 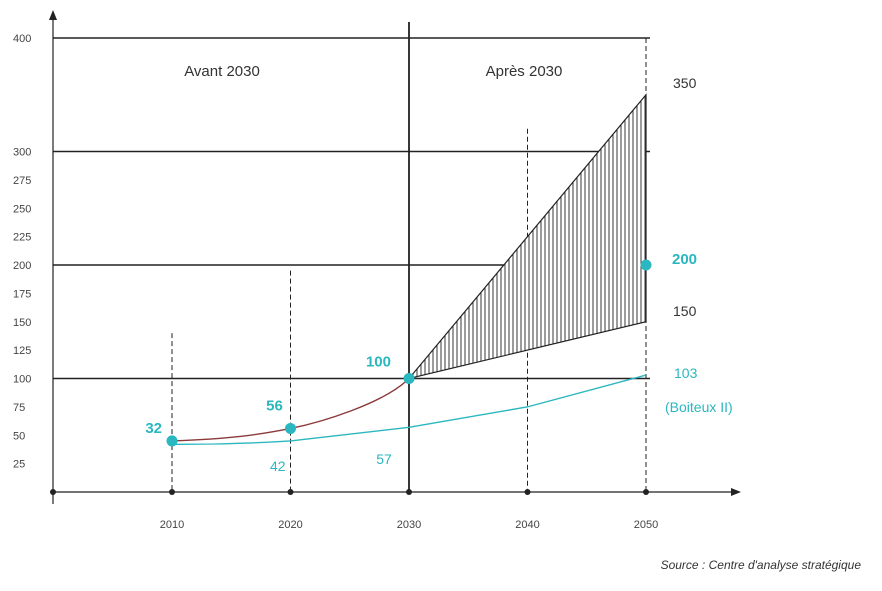 What do you see at coordinates (761, 565) in the screenshot?
I see `source-note: Source : Centre d'analyse stratégique` at bounding box center [761, 565].